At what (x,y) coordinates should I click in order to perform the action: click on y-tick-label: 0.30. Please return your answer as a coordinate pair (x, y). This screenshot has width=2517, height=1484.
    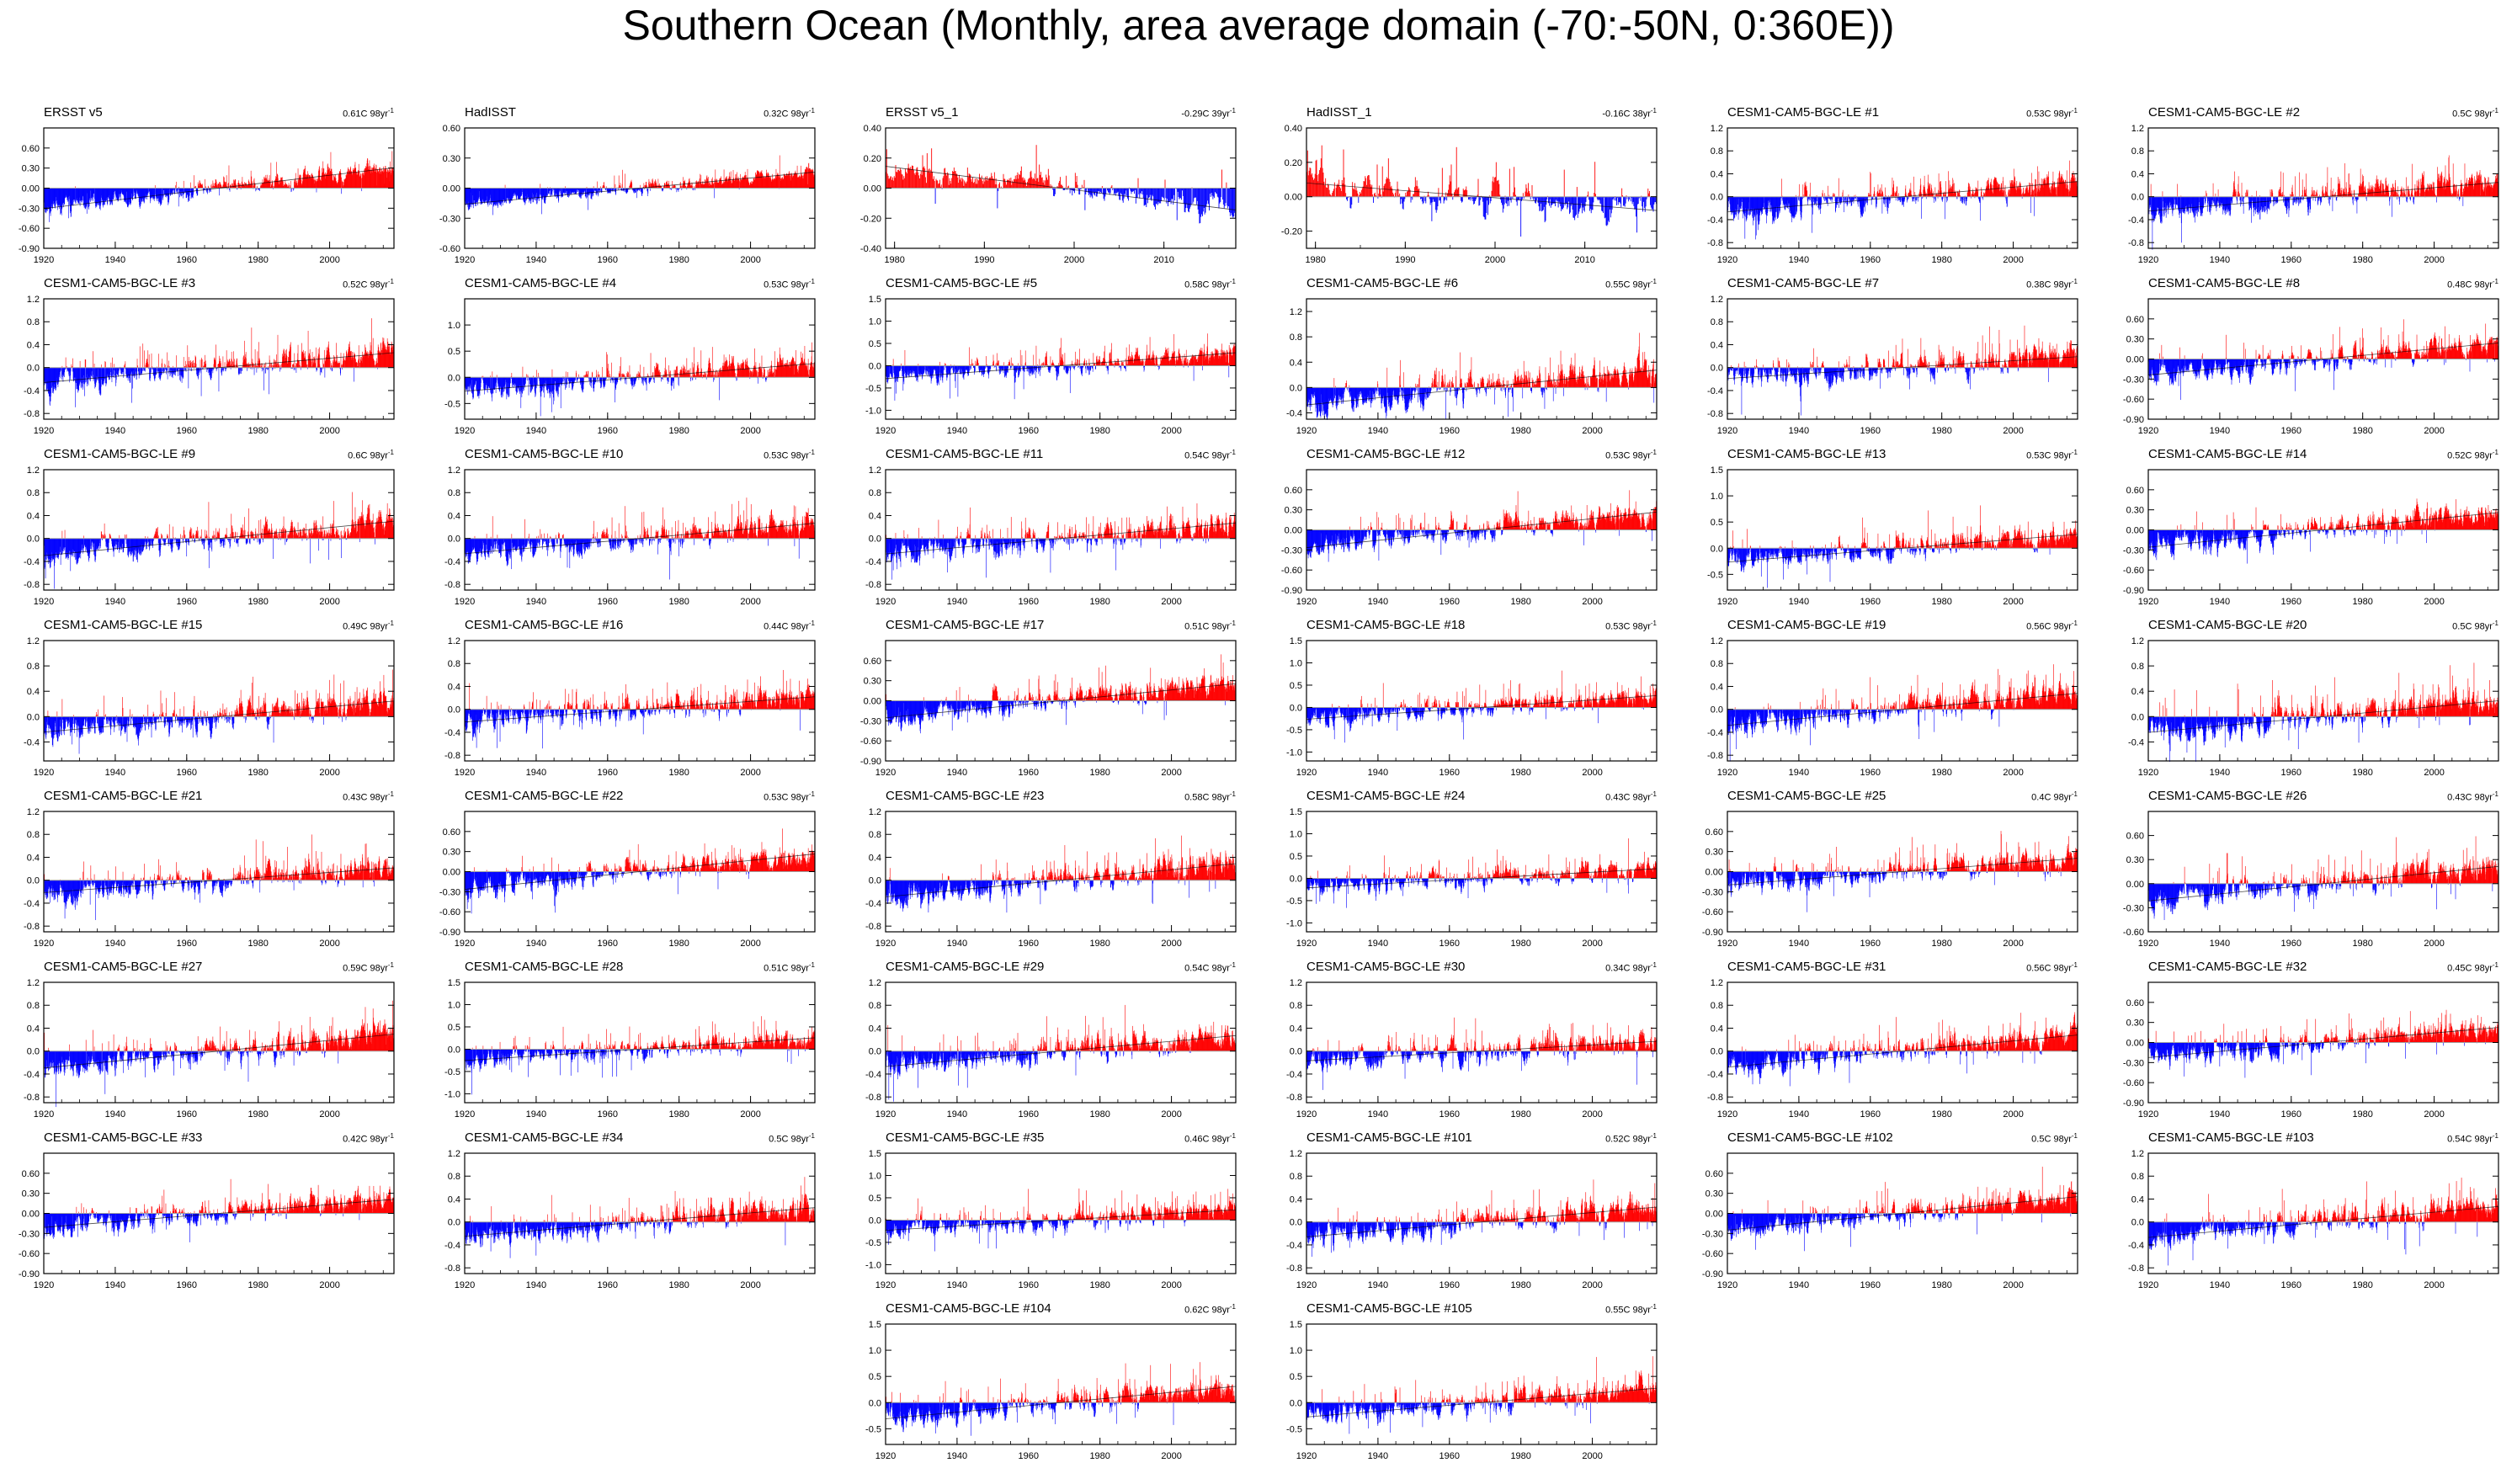
    Looking at the image, I should click on (452, 159).